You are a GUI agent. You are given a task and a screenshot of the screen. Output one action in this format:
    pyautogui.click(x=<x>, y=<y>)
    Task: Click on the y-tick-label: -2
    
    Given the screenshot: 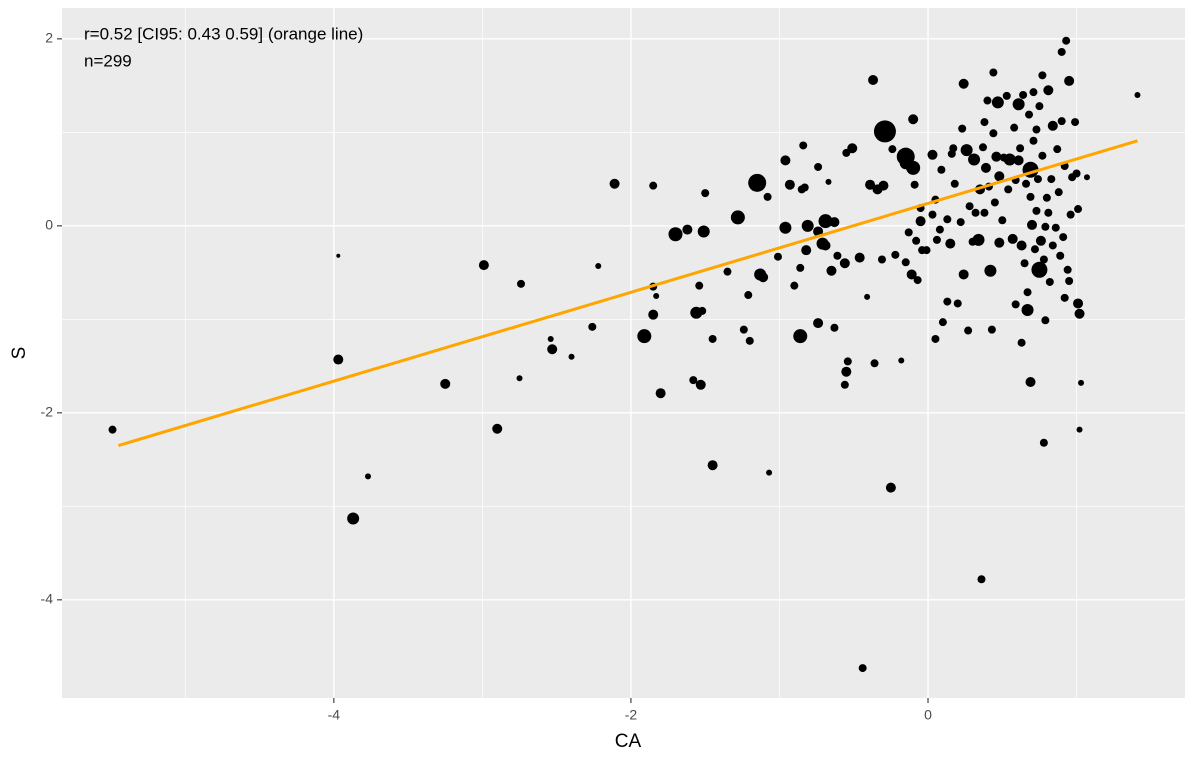 What is the action you would take?
    pyautogui.click(x=47, y=412)
    